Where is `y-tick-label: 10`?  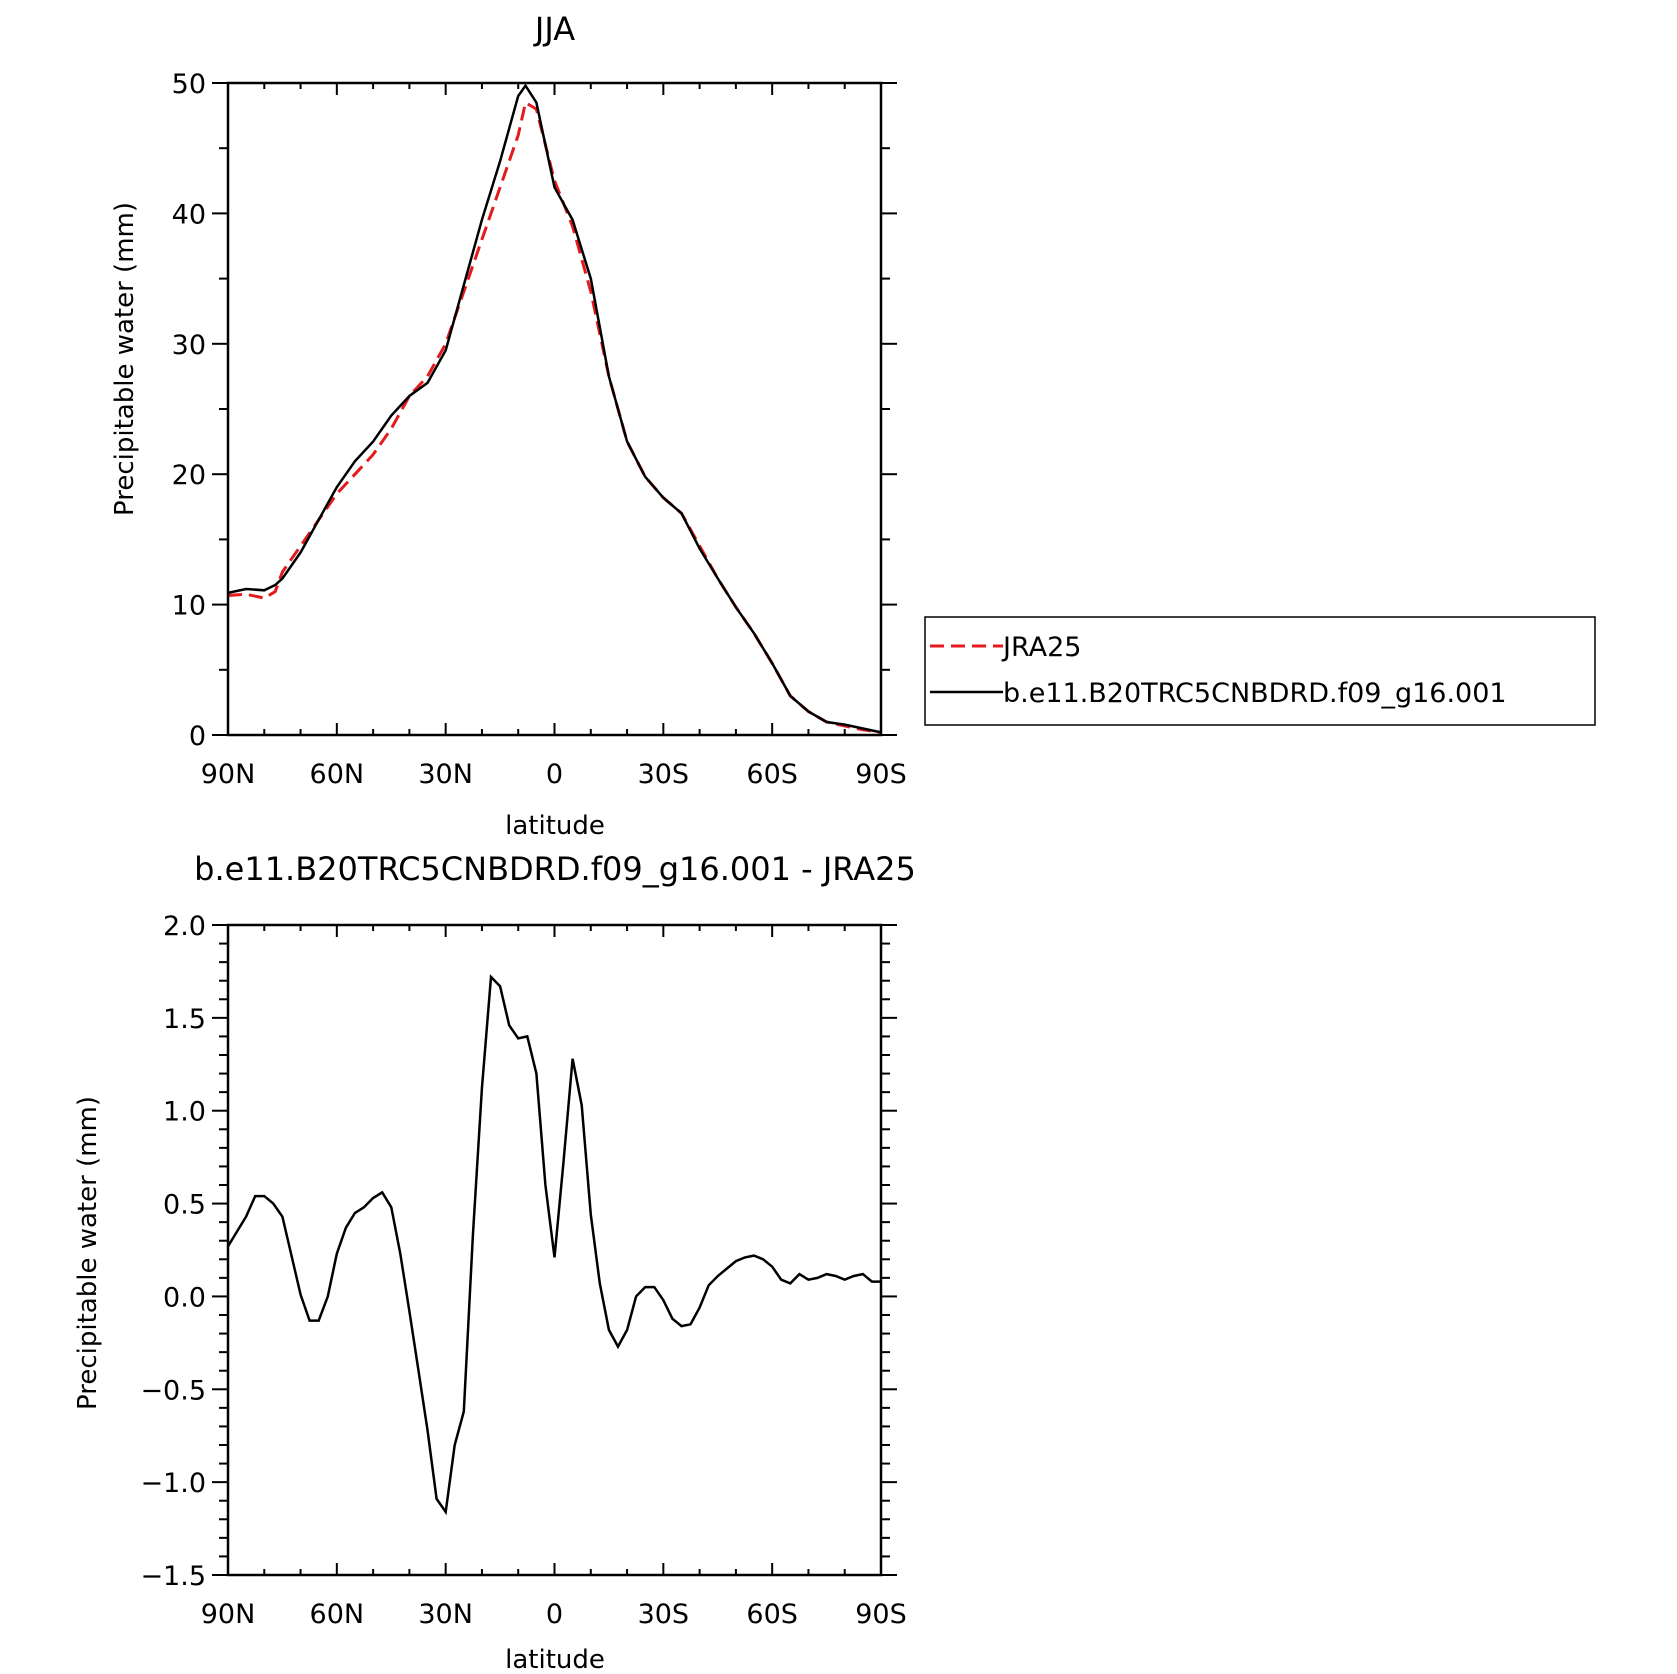
y-tick-label: 10 is located at coordinates (189, 606).